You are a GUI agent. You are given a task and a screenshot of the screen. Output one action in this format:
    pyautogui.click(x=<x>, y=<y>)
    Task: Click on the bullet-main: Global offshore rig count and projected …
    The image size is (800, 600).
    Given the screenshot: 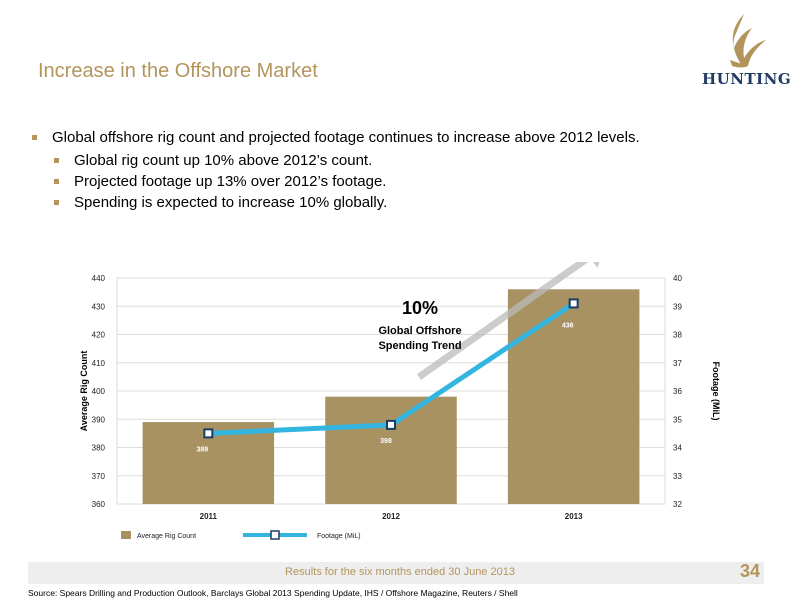 What is the action you would take?
    pyautogui.click(x=335, y=170)
    